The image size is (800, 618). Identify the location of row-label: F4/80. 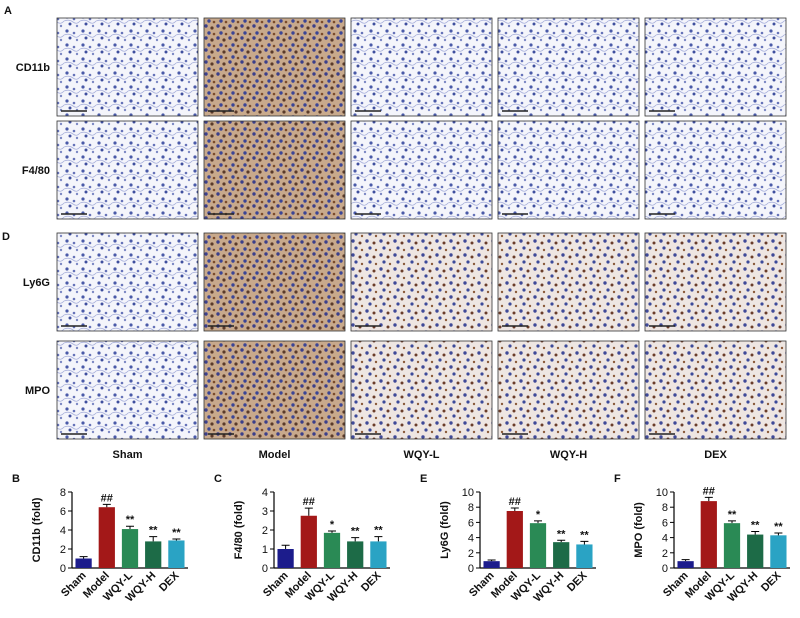
(36, 171).